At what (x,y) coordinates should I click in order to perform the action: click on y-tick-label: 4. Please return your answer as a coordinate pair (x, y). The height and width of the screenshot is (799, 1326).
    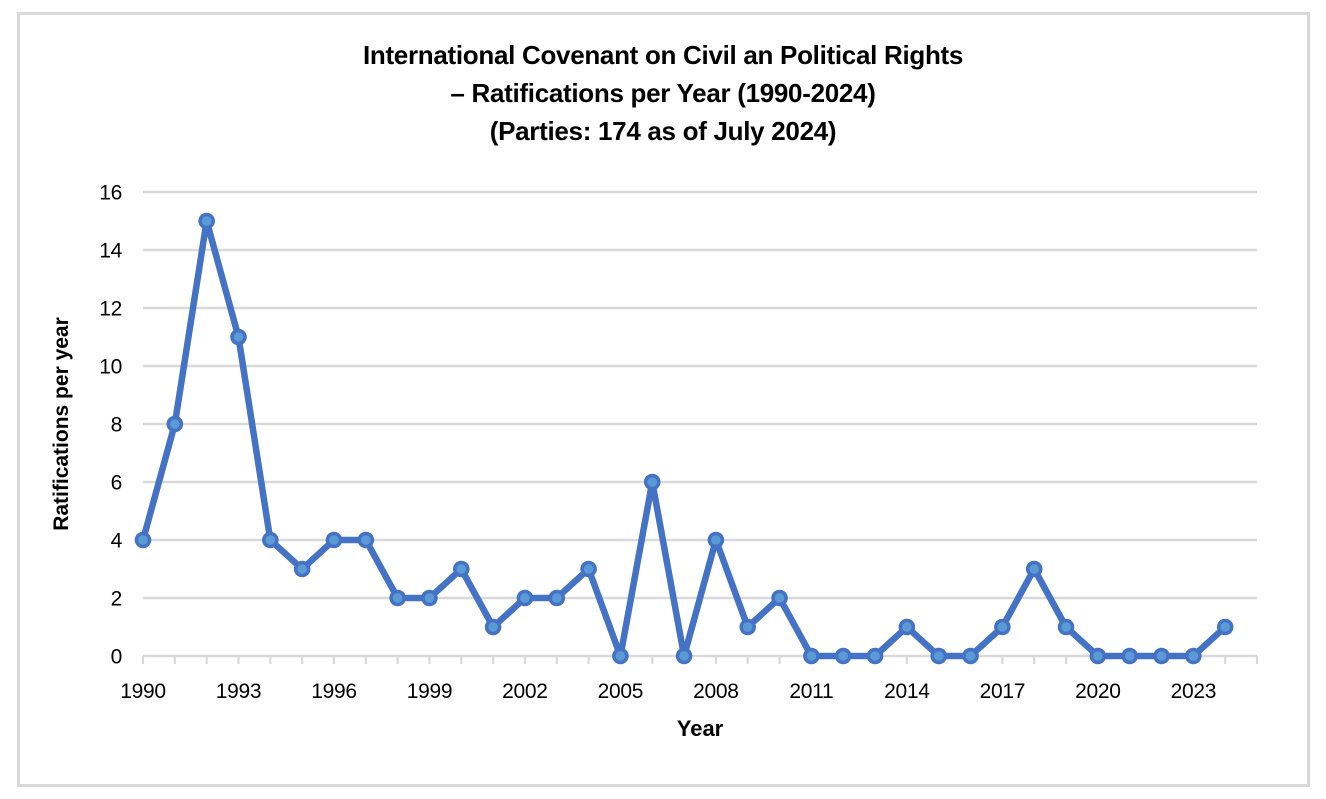
    Looking at the image, I should click on (117, 541).